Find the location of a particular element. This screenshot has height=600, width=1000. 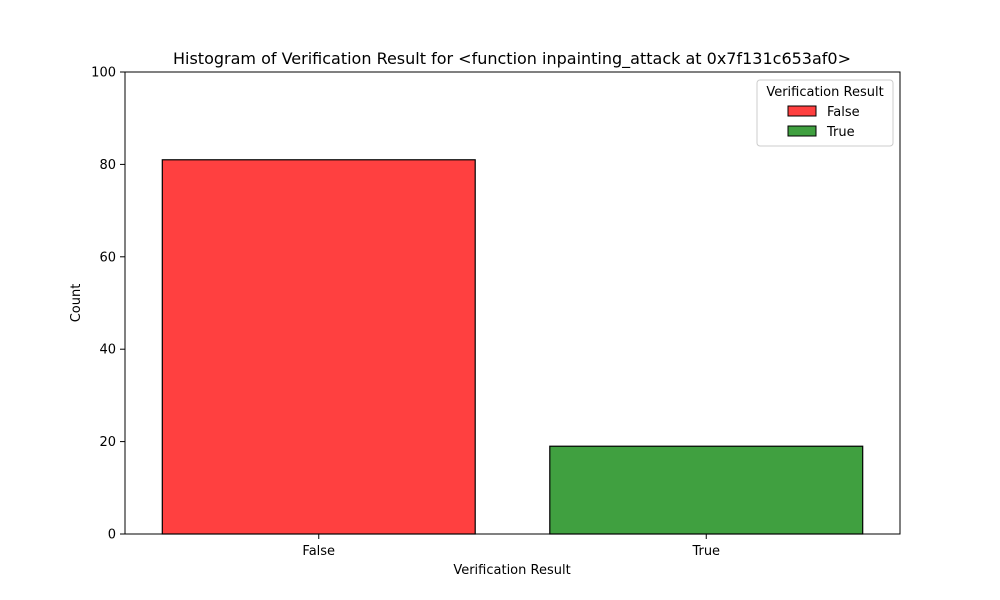

legend-swatch-true is located at coordinates (802, 131).